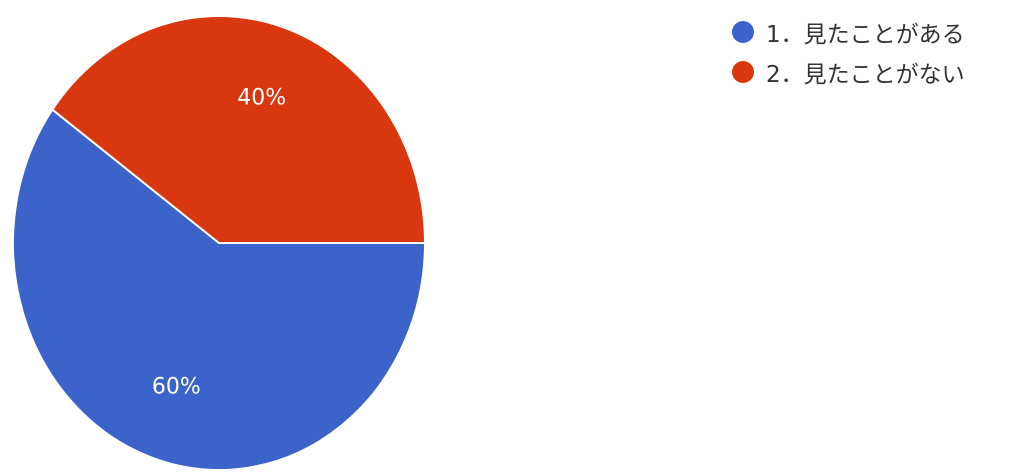 This screenshot has width=1011, height=475. What do you see at coordinates (743, 72) in the screenshot?
I see `legend-swatch-not-seen` at bounding box center [743, 72].